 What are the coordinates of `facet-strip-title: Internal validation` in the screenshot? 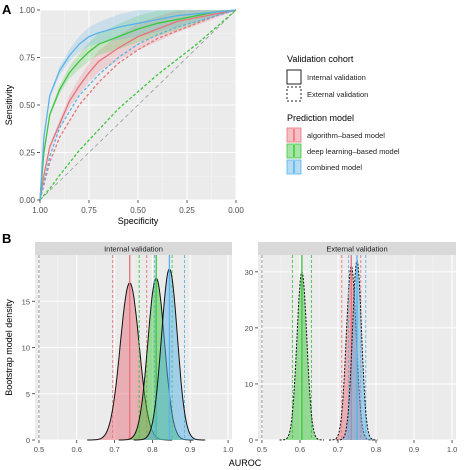 It's located at (133, 249).